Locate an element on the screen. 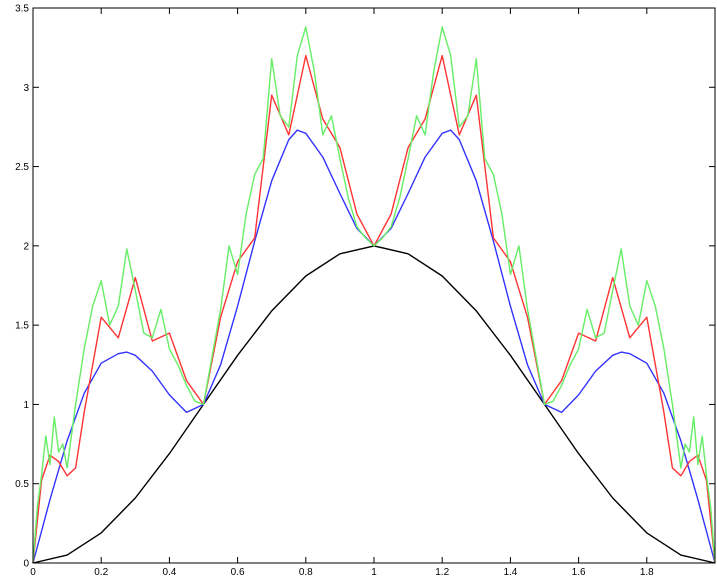  x-tick-label: 0.2 is located at coordinates (101, 572).